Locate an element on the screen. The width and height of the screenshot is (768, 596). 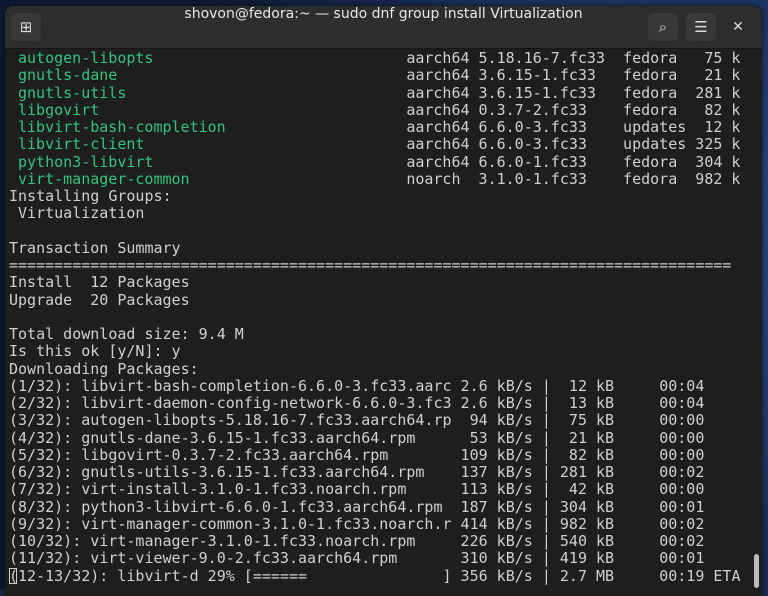
package-details: aarch64 6.6.0-3.fc33 updates 325 k is located at coordinates (573, 144).